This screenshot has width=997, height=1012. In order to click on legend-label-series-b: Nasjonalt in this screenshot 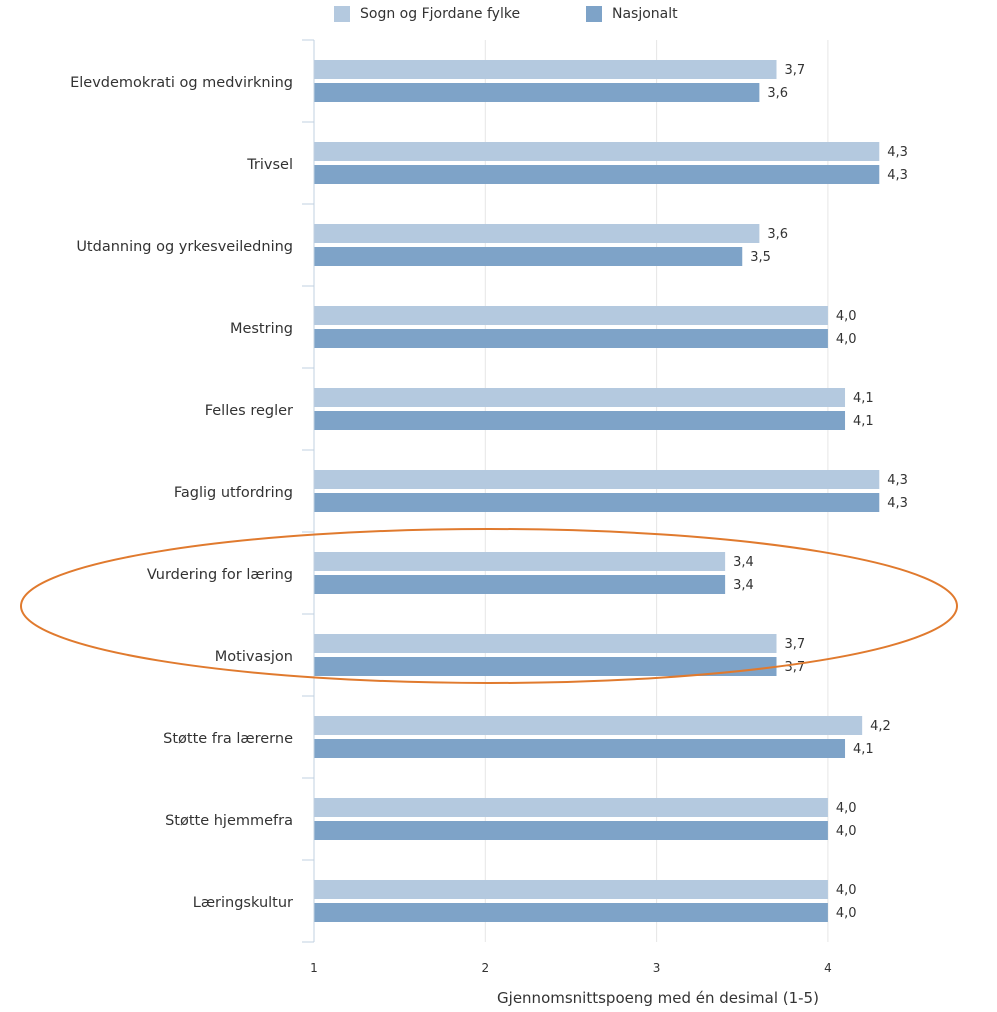, I will do `click(645, 14)`.